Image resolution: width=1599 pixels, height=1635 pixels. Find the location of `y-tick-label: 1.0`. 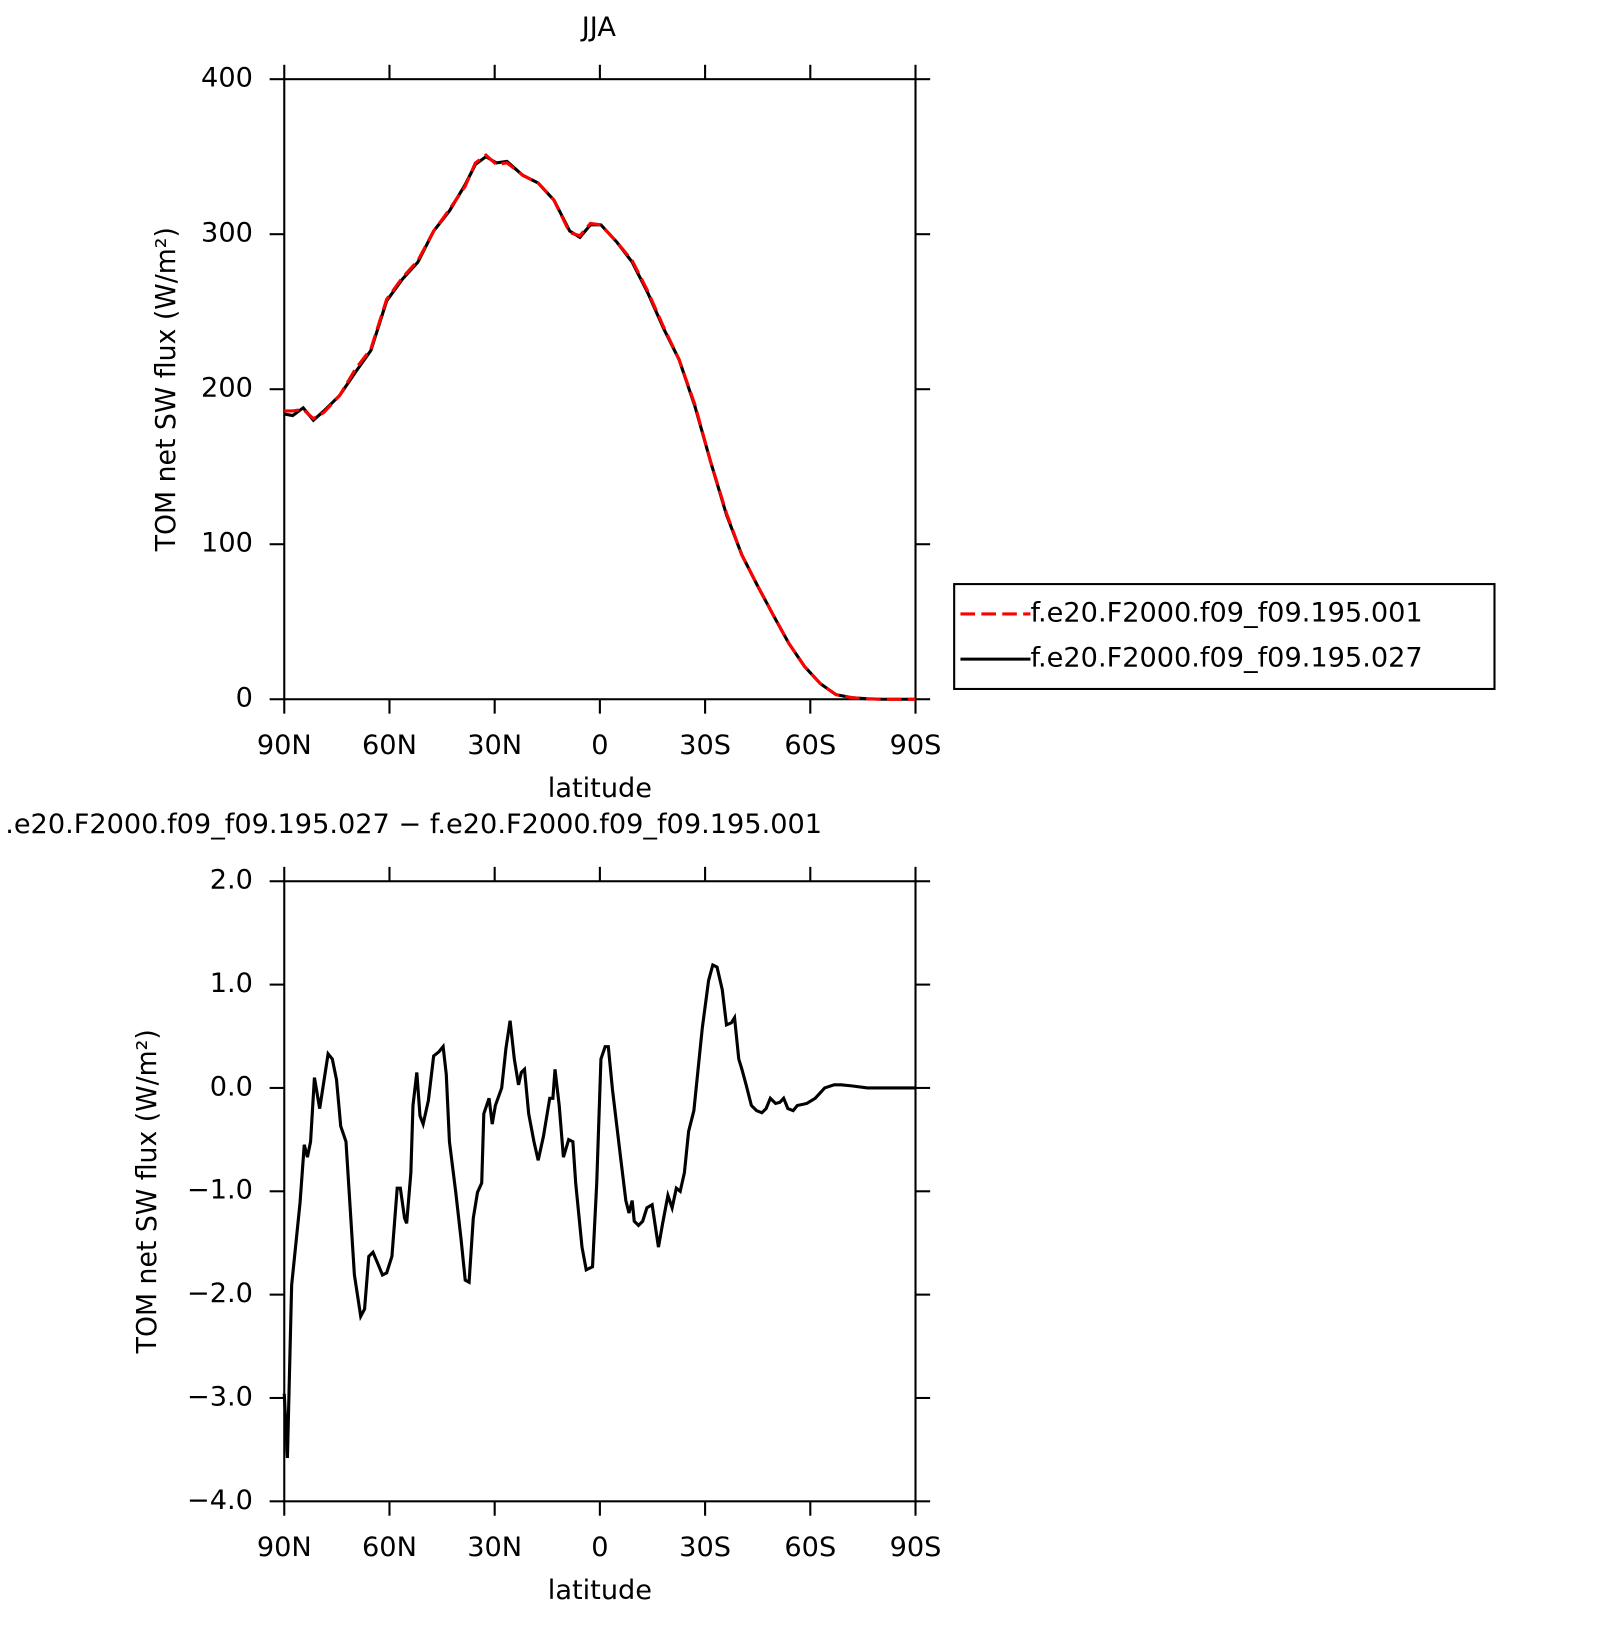

y-tick-label: 1.0 is located at coordinates (231, 983).